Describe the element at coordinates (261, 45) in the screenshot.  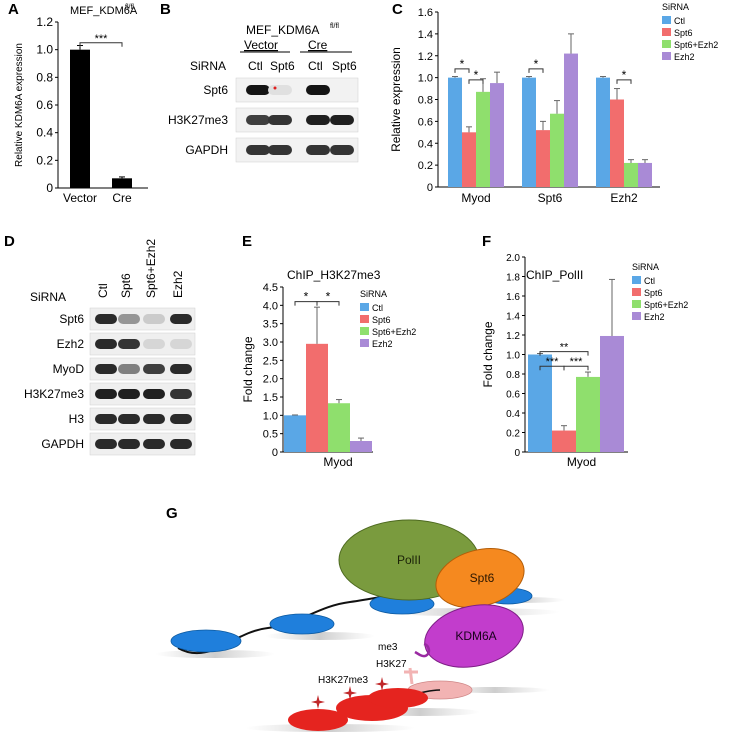
I see `blot-b-group-vector: Vector` at that location.